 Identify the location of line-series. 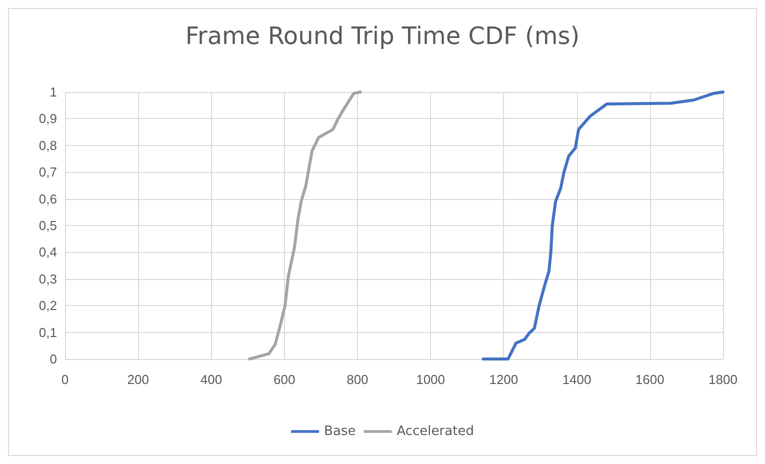
(305, 225).